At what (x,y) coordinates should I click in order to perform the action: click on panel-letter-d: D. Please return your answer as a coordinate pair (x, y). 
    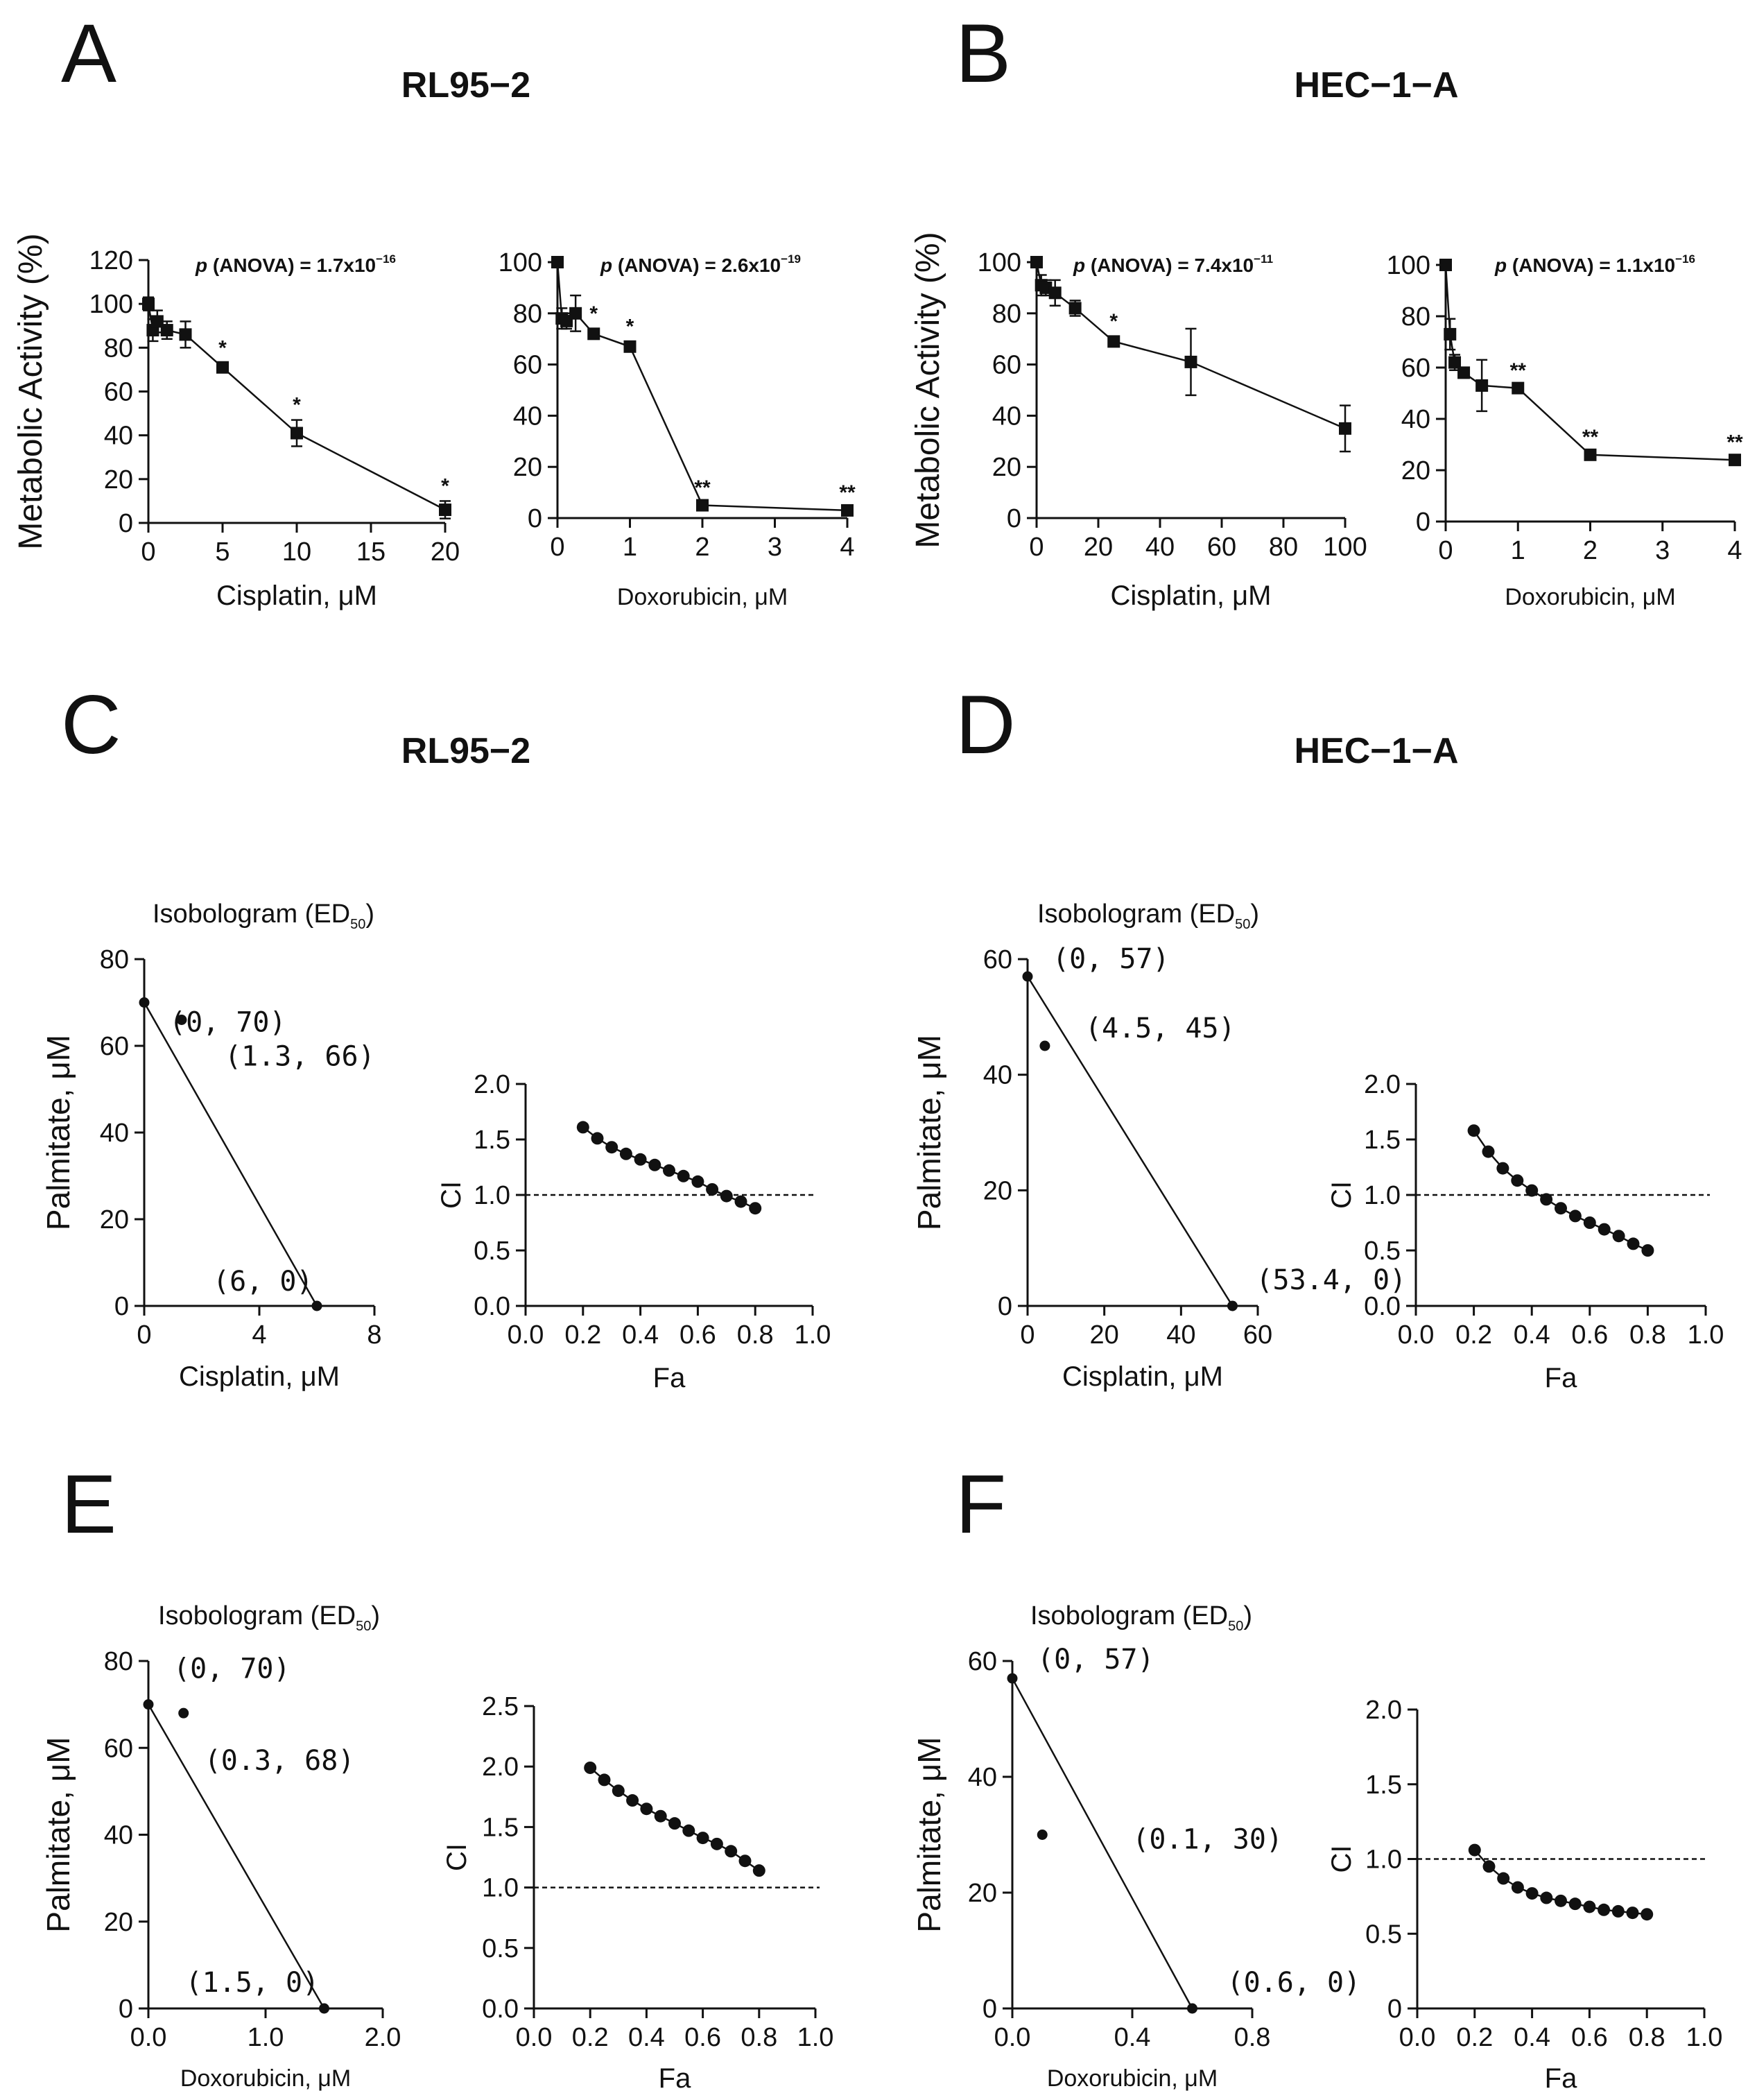
    Looking at the image, I should click on (985, 724).